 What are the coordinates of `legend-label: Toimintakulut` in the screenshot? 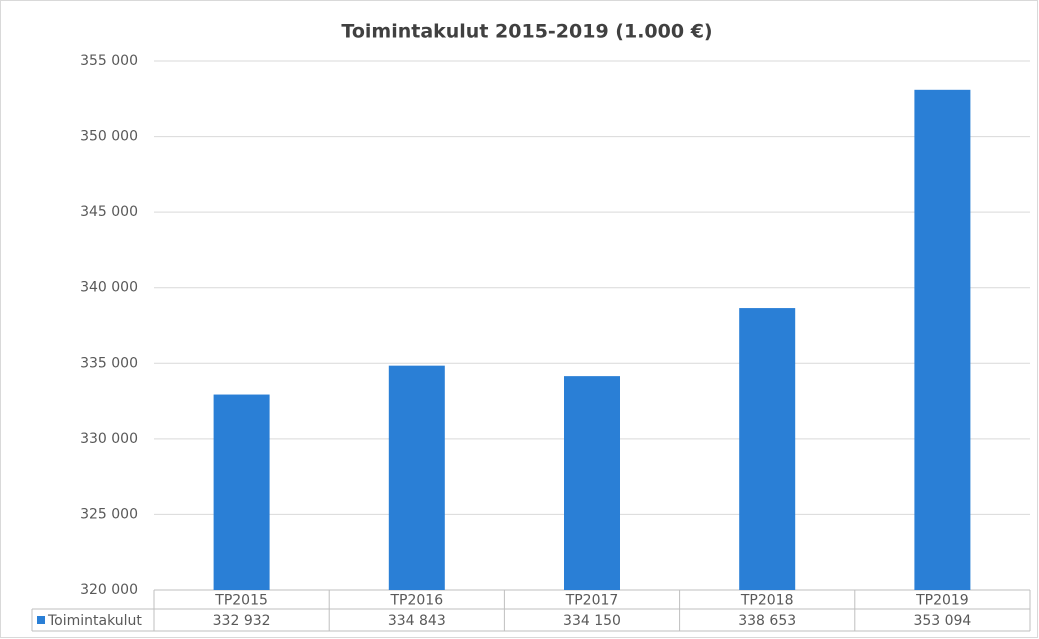 It's located at (94, 621).